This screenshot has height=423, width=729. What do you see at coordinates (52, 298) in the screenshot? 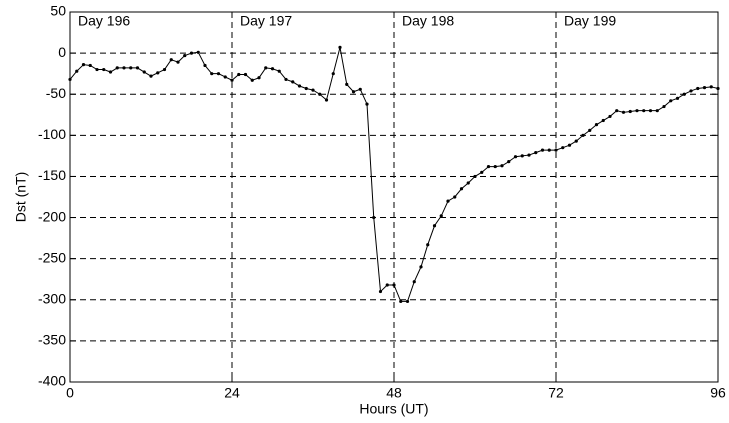
I see `y-tick-label: -300` at bounding box center [52, 298].